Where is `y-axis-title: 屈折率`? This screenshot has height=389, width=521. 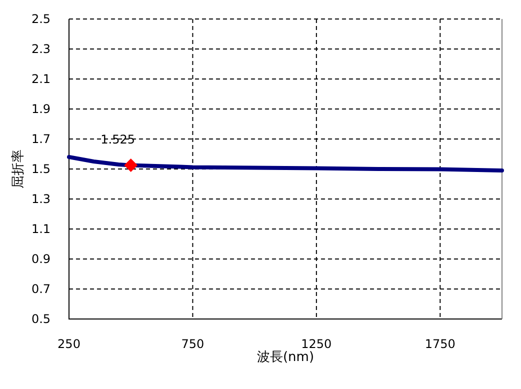
y-axis-title: 屈折率 is located at coordinates (18, 169).